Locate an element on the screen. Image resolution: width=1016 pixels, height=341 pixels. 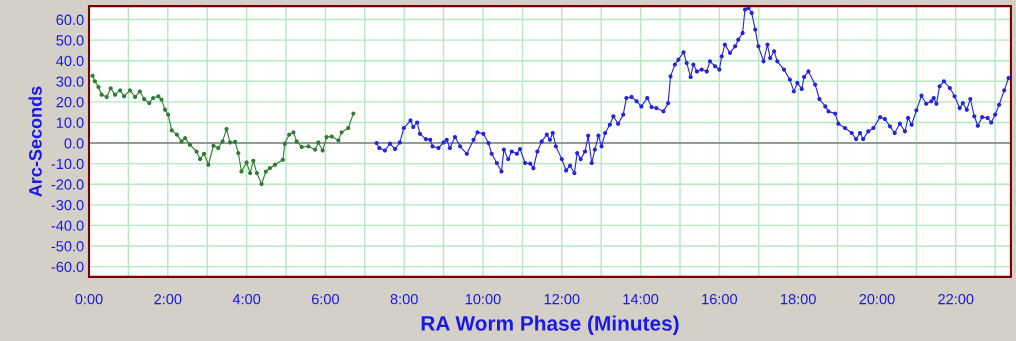
y-tick-label: -50.0 is located at coordinates (67, 246).